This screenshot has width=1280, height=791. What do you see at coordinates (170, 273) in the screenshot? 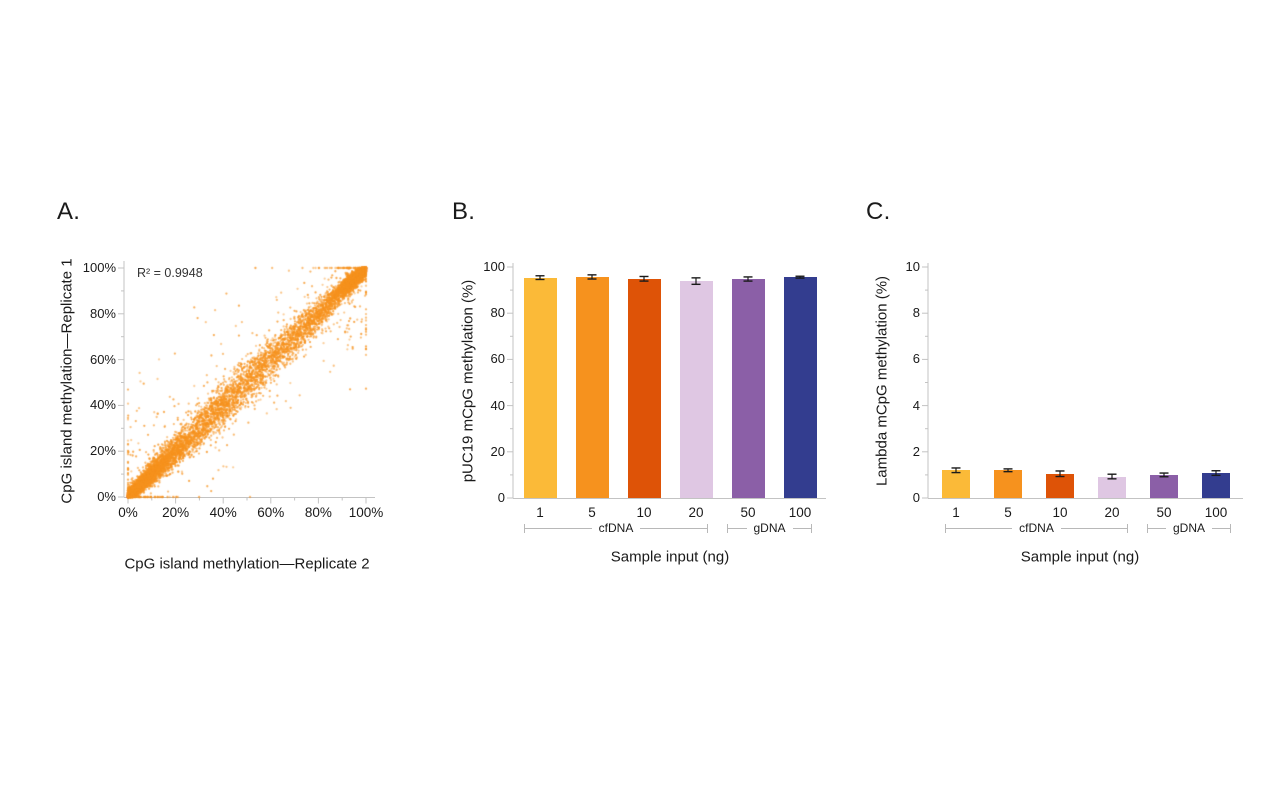
I see `r-squared-annotation: R² = 0.9948` at bounding box center [170, 273].